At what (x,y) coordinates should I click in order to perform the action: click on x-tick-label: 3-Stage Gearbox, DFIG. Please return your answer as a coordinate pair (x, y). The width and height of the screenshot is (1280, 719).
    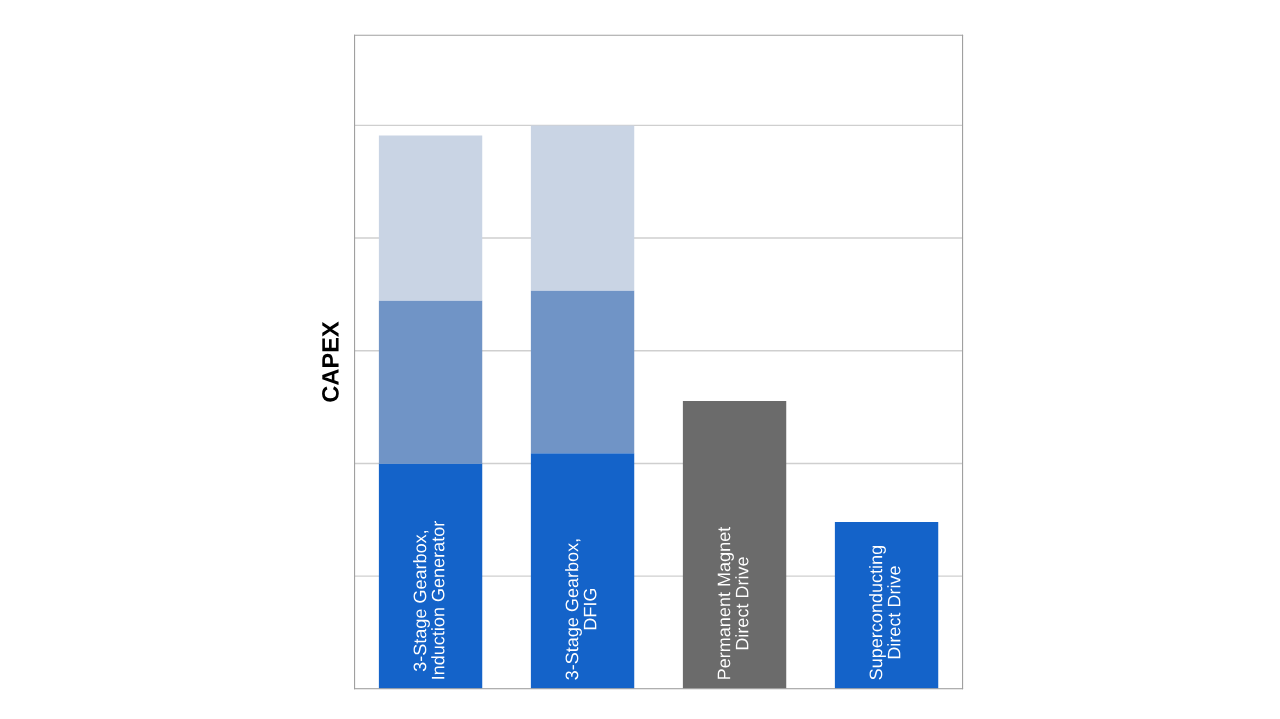
    Looking at the image, I should click on (581, 609).